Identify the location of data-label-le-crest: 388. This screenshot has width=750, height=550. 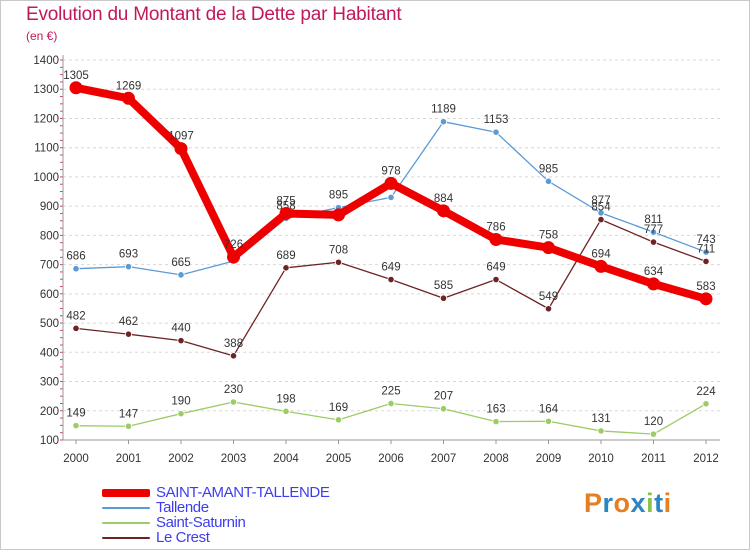
(233, 344).